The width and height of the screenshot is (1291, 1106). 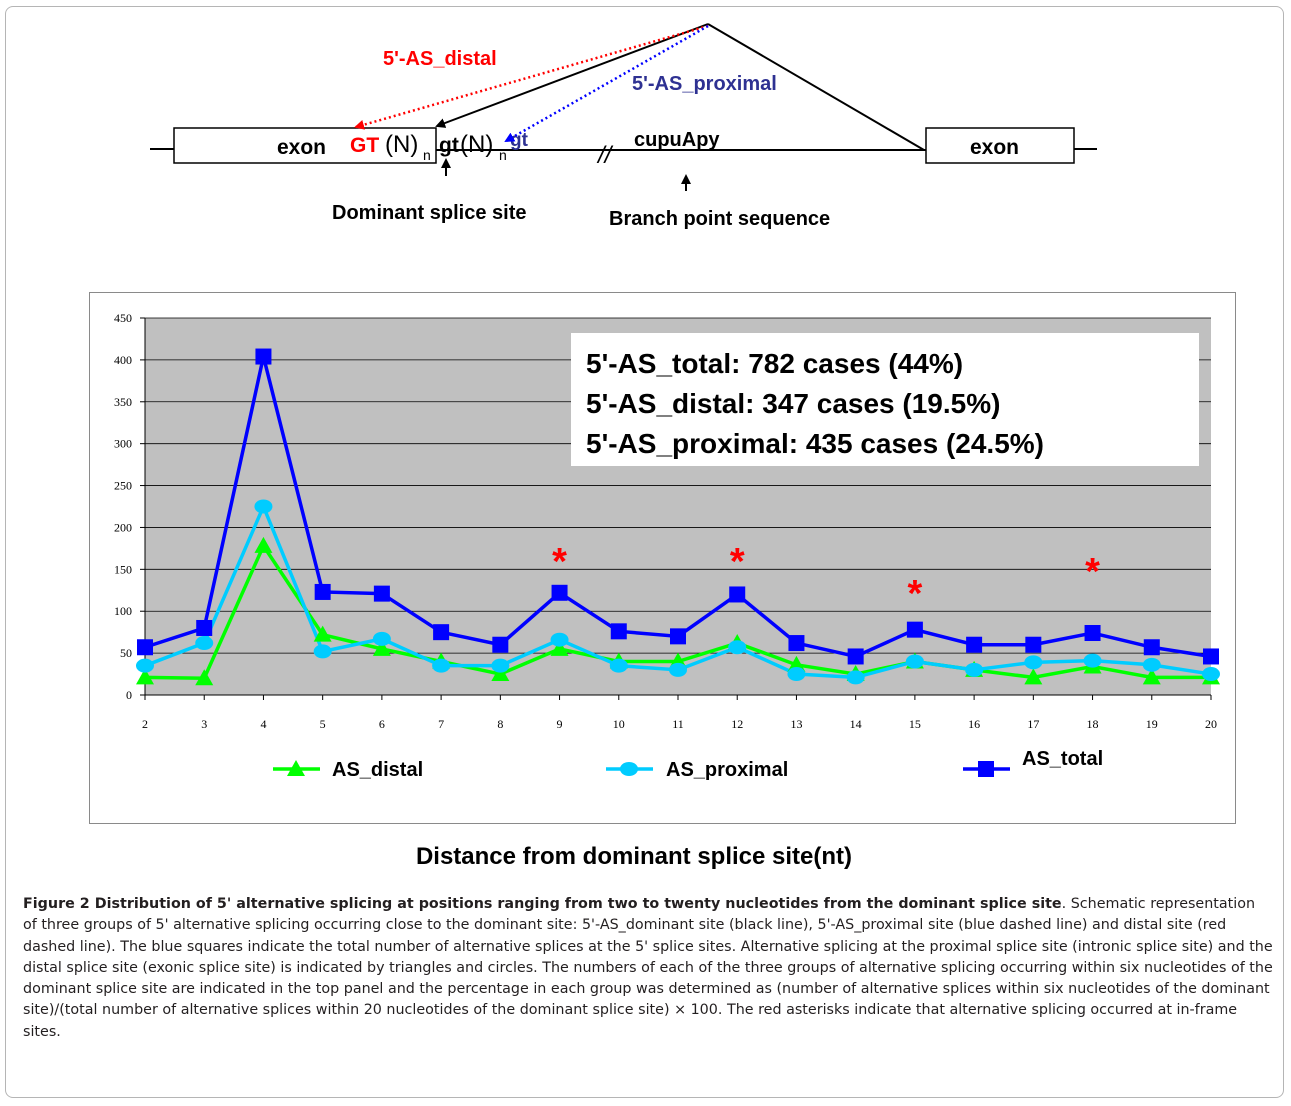 I want to click on x-tick-label: 17, so click(x=1033, y=724).